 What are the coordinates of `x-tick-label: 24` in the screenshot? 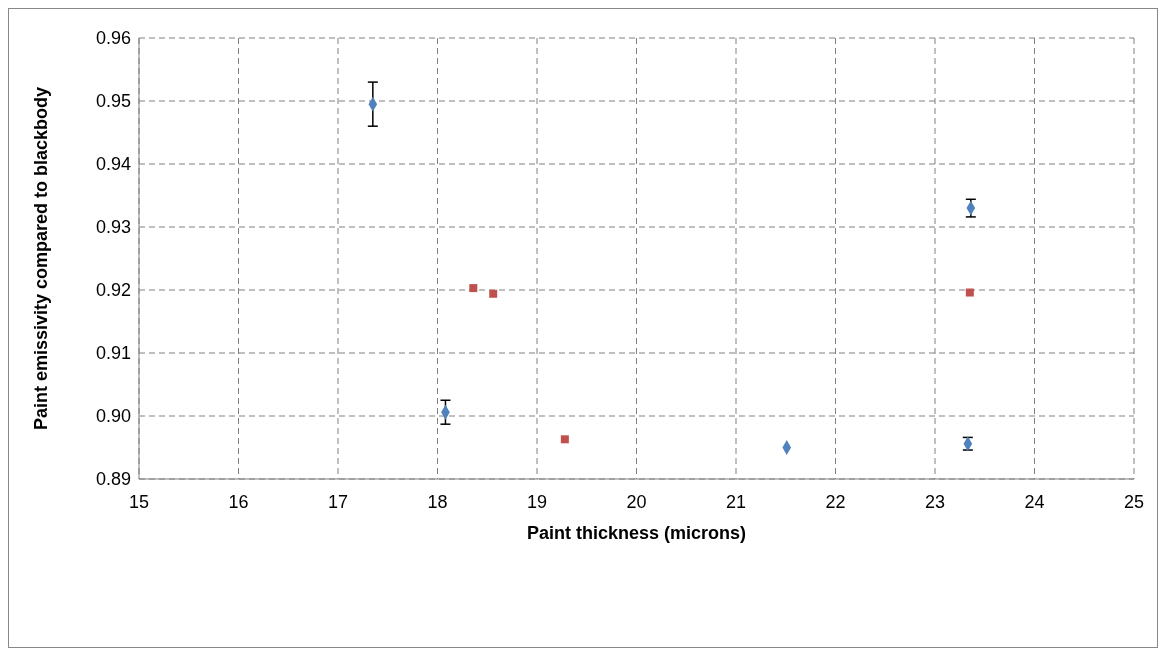 It's located at (1034, 501).